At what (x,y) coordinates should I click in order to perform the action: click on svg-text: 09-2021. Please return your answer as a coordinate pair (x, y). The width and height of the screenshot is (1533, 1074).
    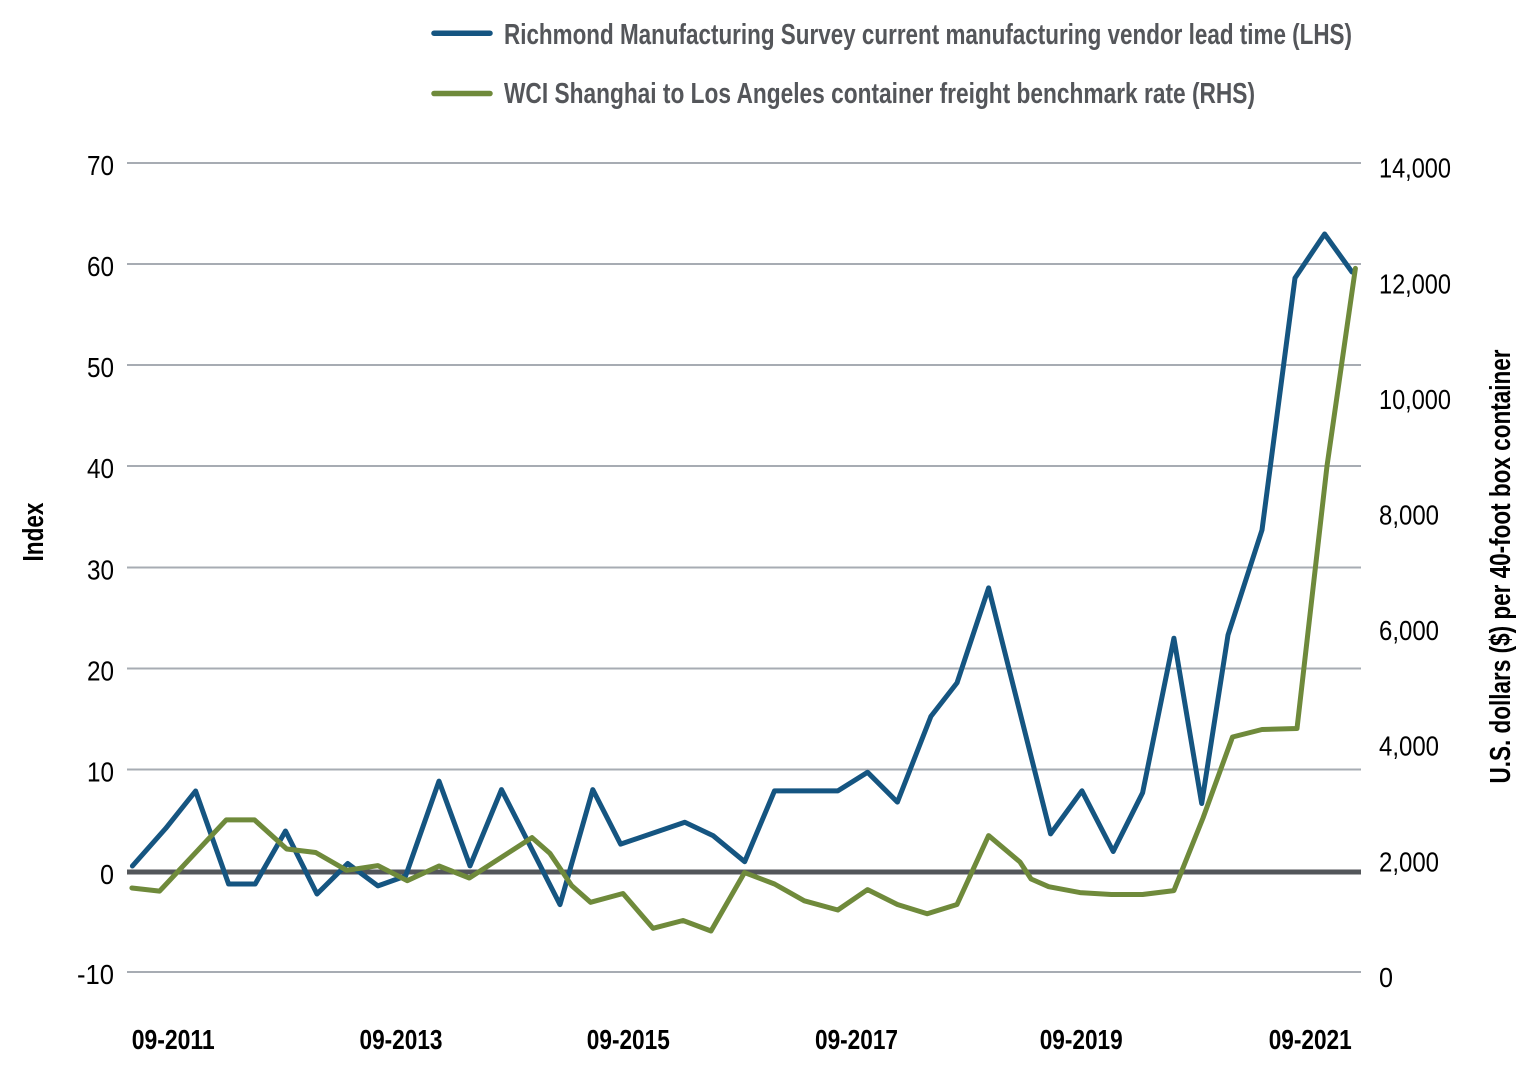
    Looking at the image, I should click on (1310, 1039).